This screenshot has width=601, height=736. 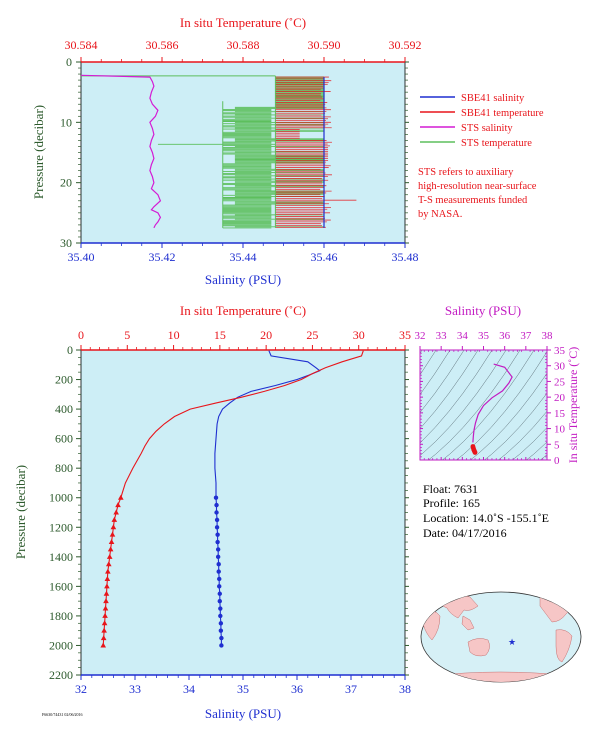 What do you see at coordinates (220, 335) in the screenshot?
I see `main-temp-tick-label: 15` at bounding box center [220, 335].